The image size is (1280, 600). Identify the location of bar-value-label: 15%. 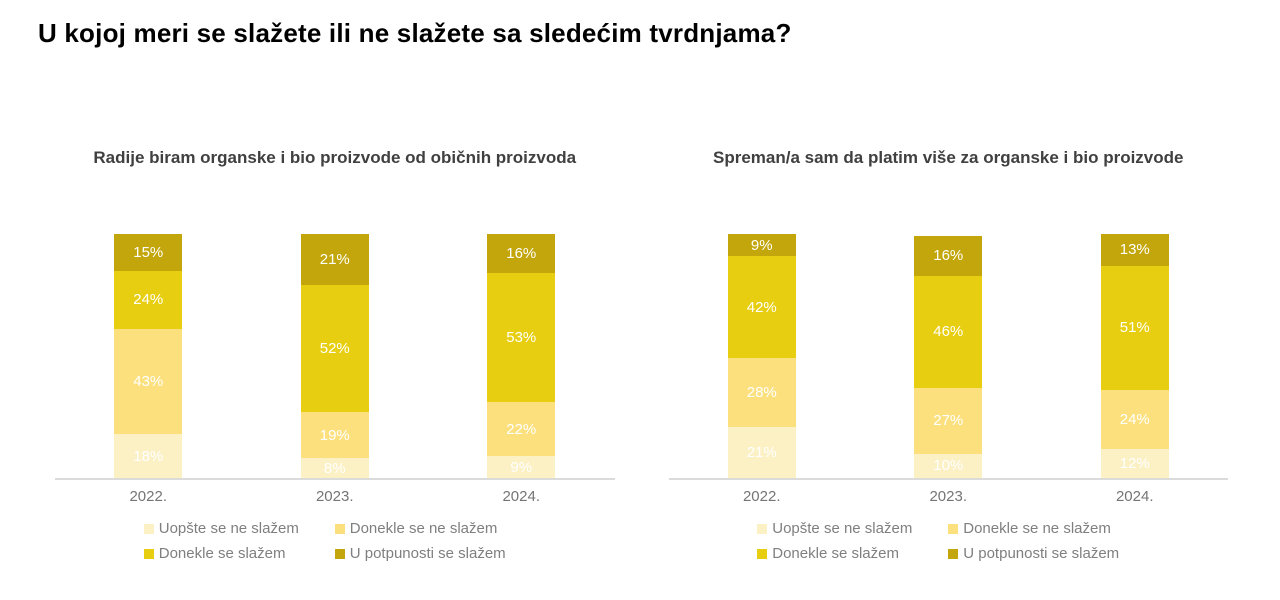
(148, 252).